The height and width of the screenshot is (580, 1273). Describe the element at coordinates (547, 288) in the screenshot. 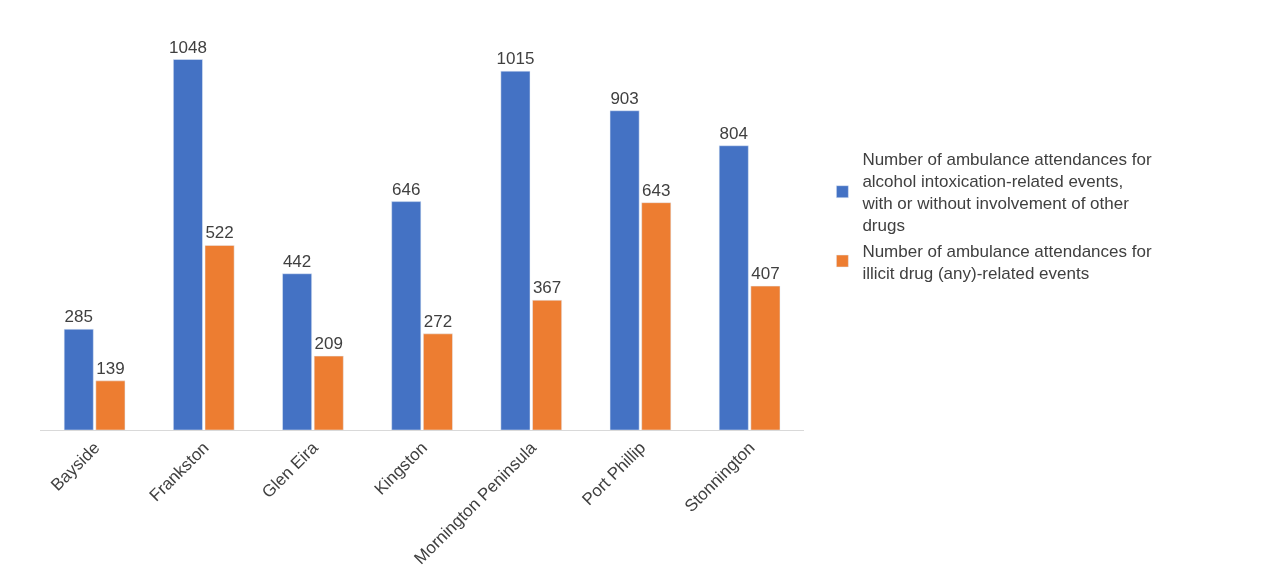

I see `data-label: 367` at that location.